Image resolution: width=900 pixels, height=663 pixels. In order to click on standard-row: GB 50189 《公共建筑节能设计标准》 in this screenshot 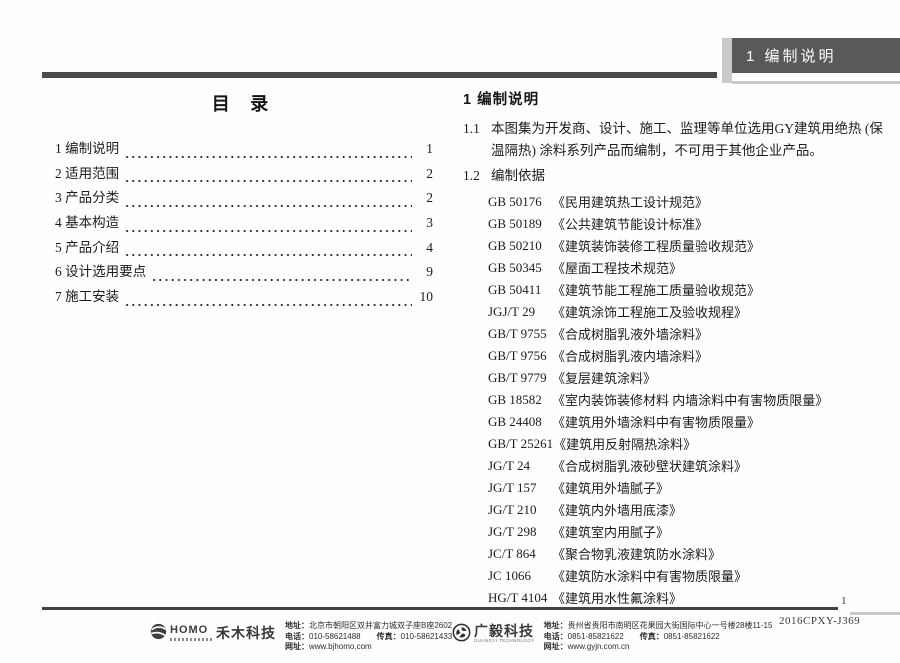, I will do `click(688, 224)`.